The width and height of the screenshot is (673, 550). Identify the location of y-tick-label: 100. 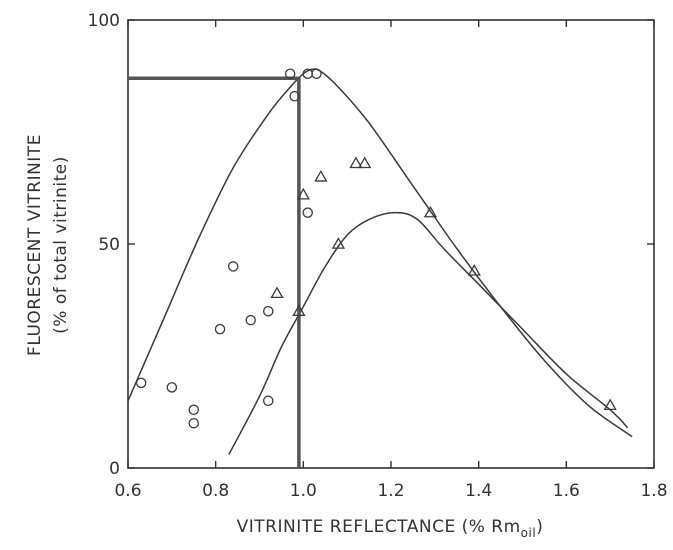
(104, 21).